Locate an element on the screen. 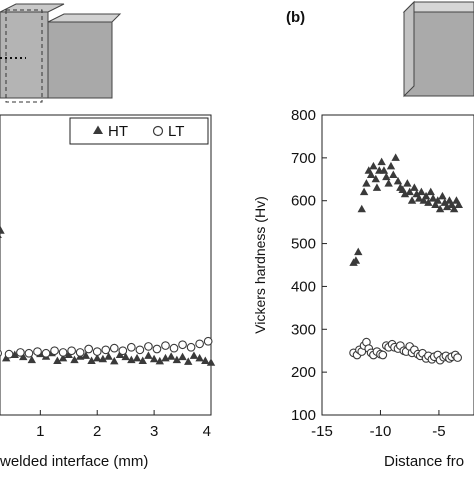  panel-b-y-tick-label: 300 is located at coordinates (303, 329).